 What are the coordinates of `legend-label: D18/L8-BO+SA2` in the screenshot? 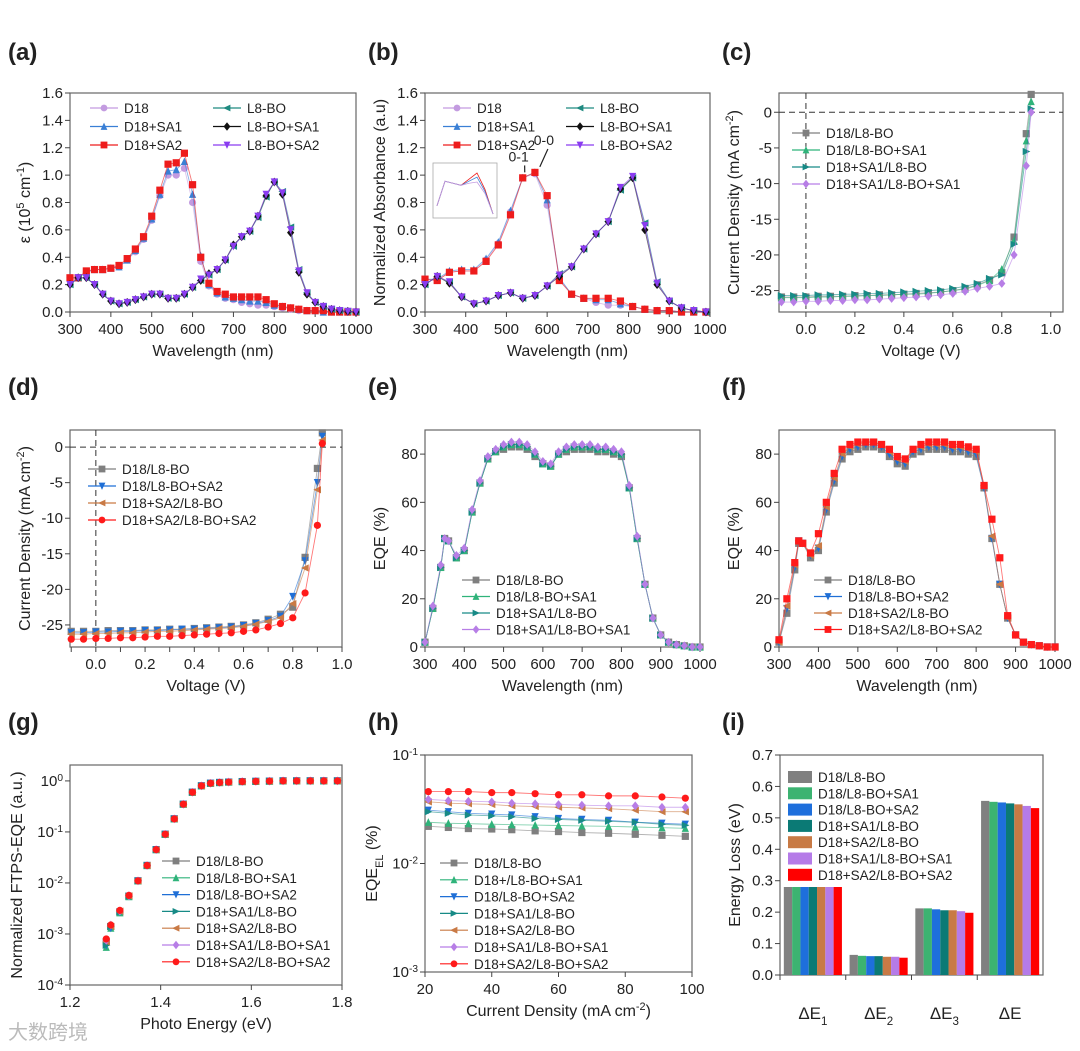 It's located at (246, 895).